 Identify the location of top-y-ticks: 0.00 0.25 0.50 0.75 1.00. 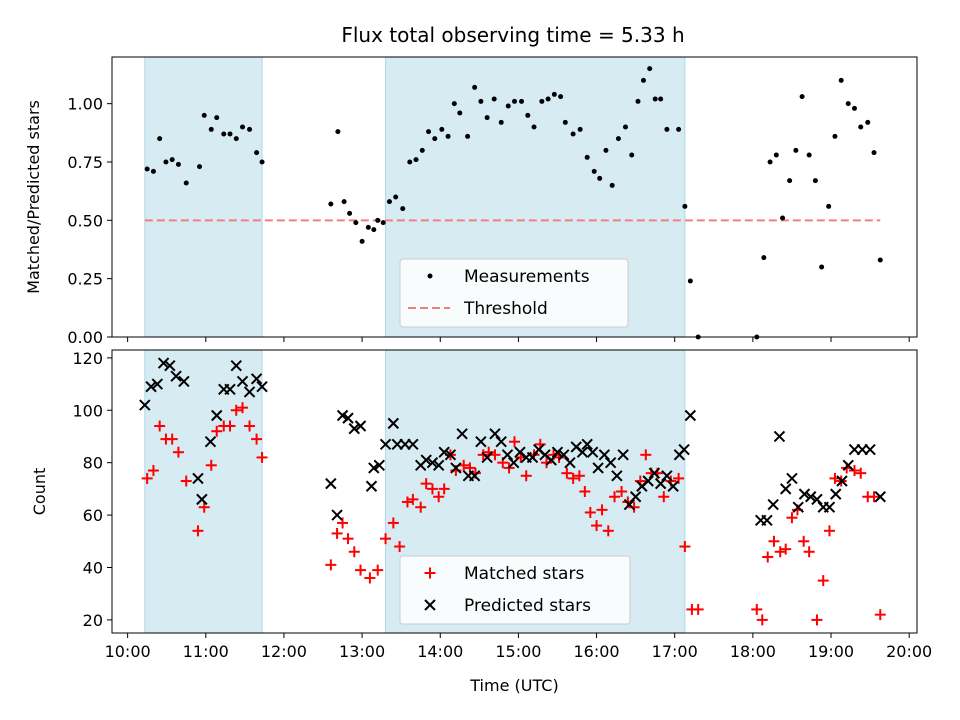
(89, 221).